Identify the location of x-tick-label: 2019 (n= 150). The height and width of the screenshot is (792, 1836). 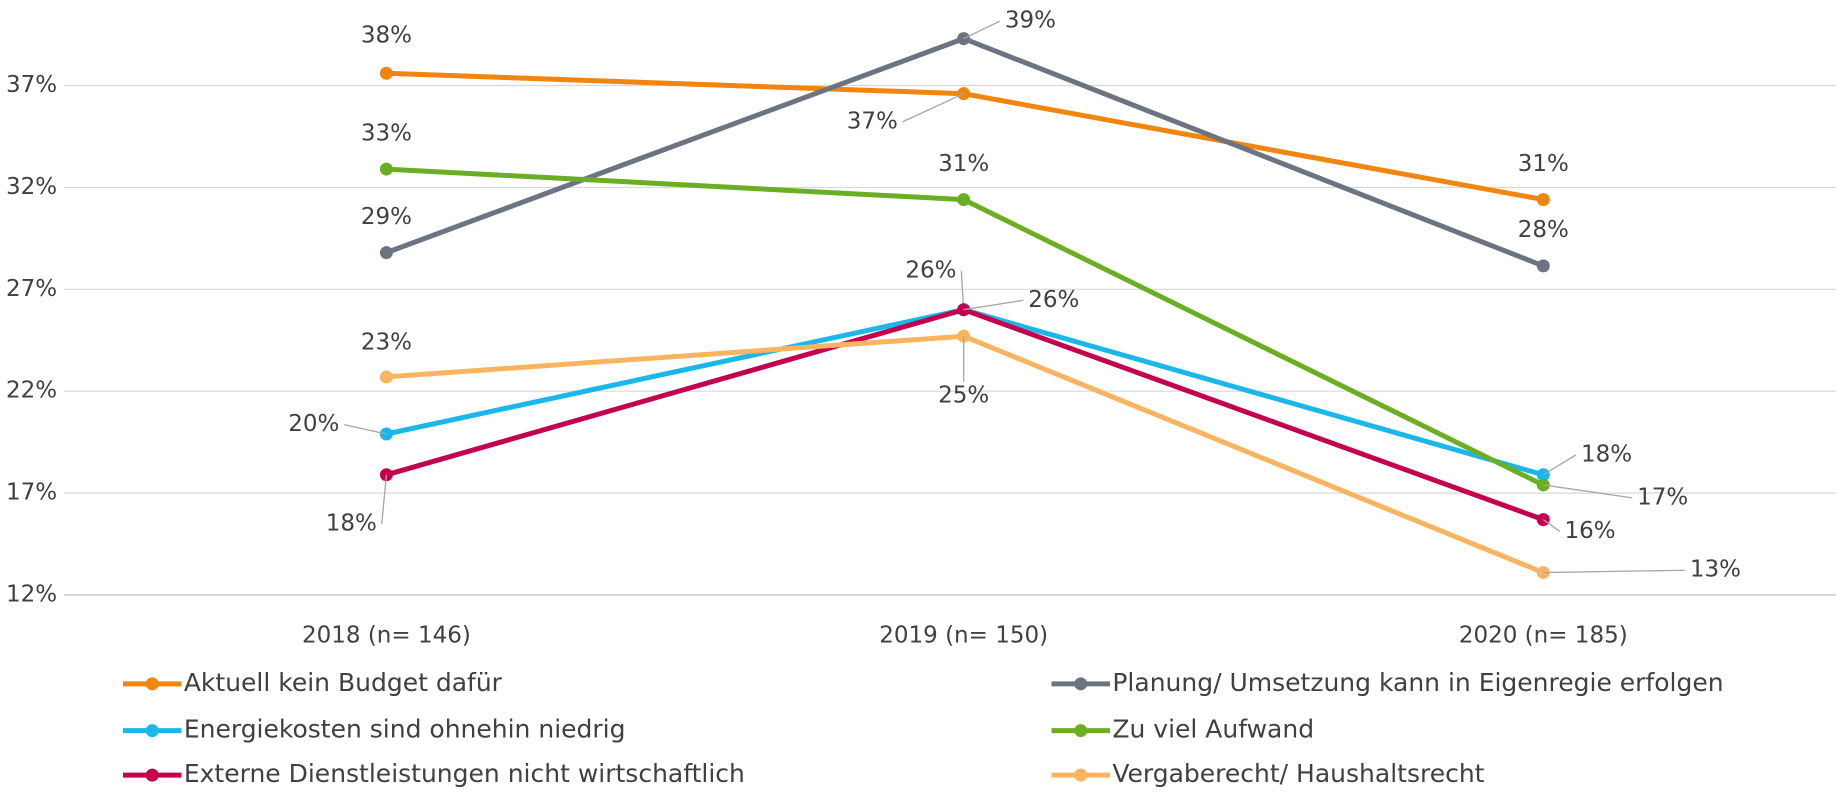
(963, 636).